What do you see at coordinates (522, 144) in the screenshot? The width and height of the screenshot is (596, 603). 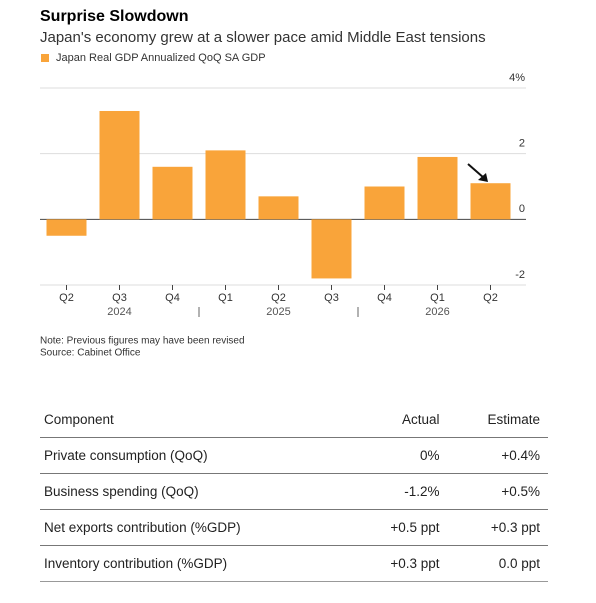 I see `y-tick-label: 2` at bounding box center [522, 144].